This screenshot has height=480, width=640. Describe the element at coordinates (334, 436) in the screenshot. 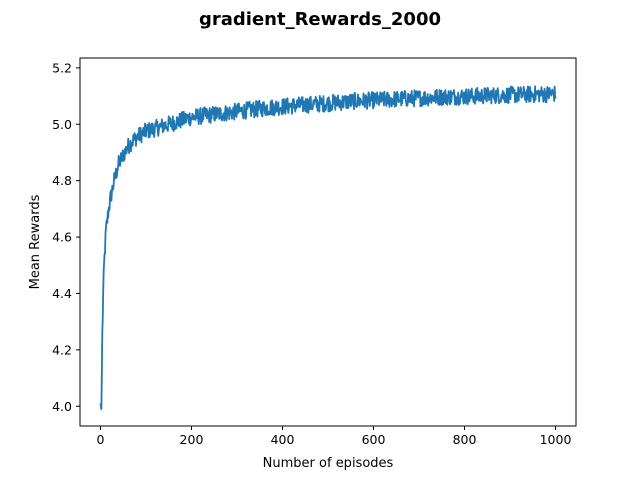

I see `x-axis: 0 200 400 600 800 1000` at that location.